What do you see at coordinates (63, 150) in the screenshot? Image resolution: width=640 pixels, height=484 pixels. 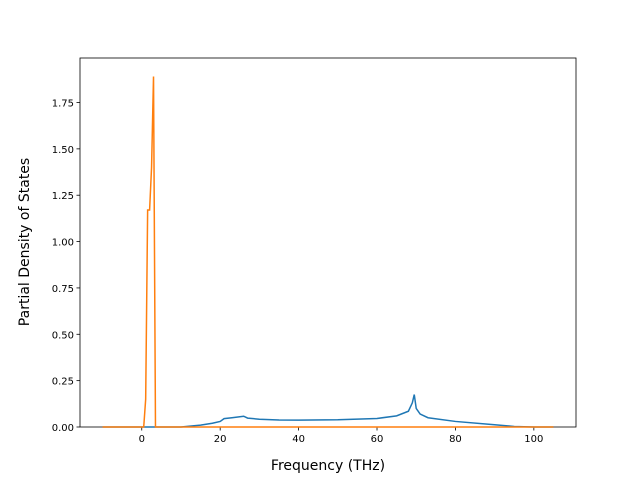 I see `y-tick-label: 1.50` at bounding box center [63, 150].